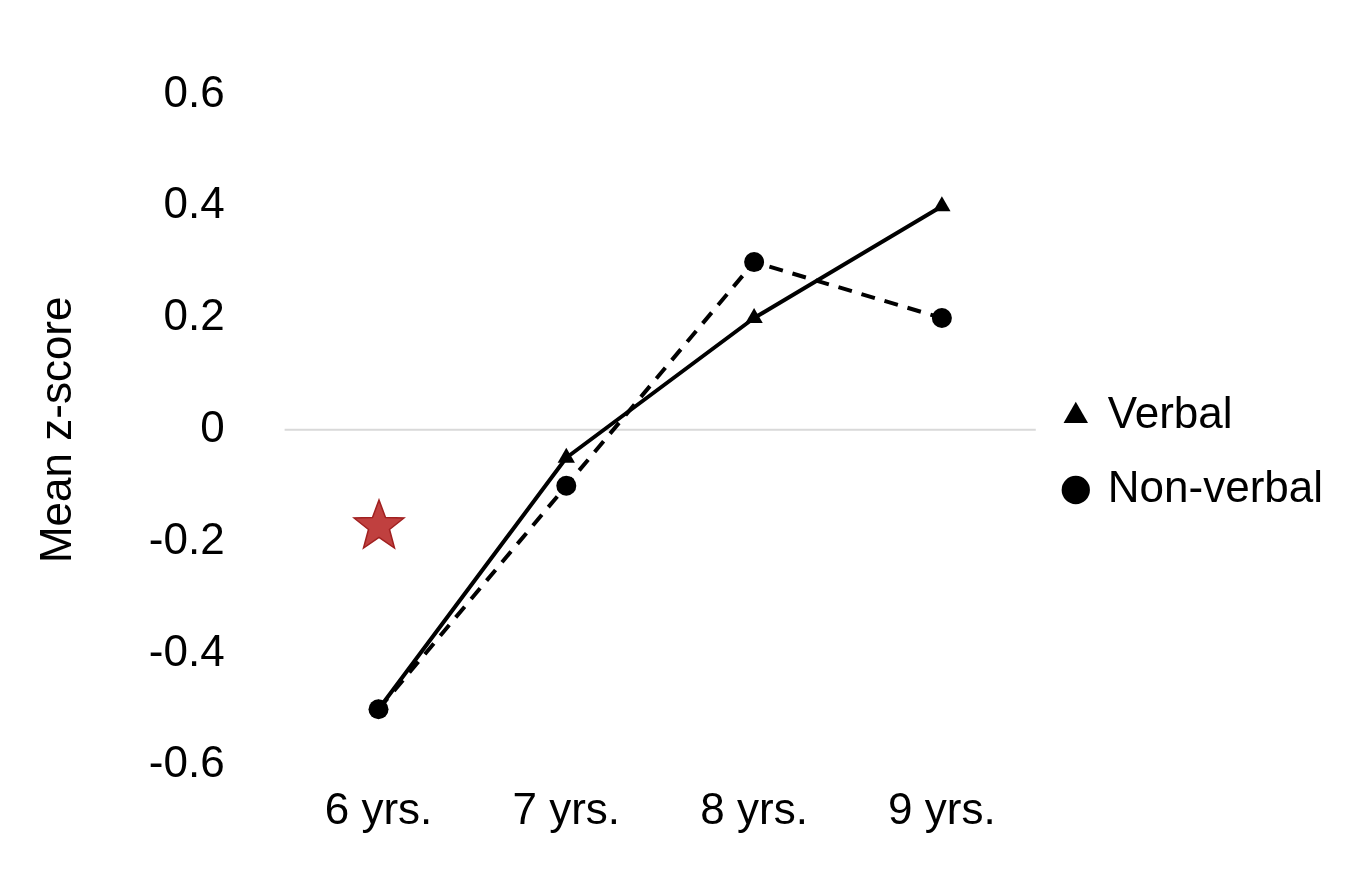 This screenshot has height=880, width=1365. What do you see at coordinates (186, 762) in the screenshot?
I see `y-tick-label: -0.6` at bounding box center [186, 762].